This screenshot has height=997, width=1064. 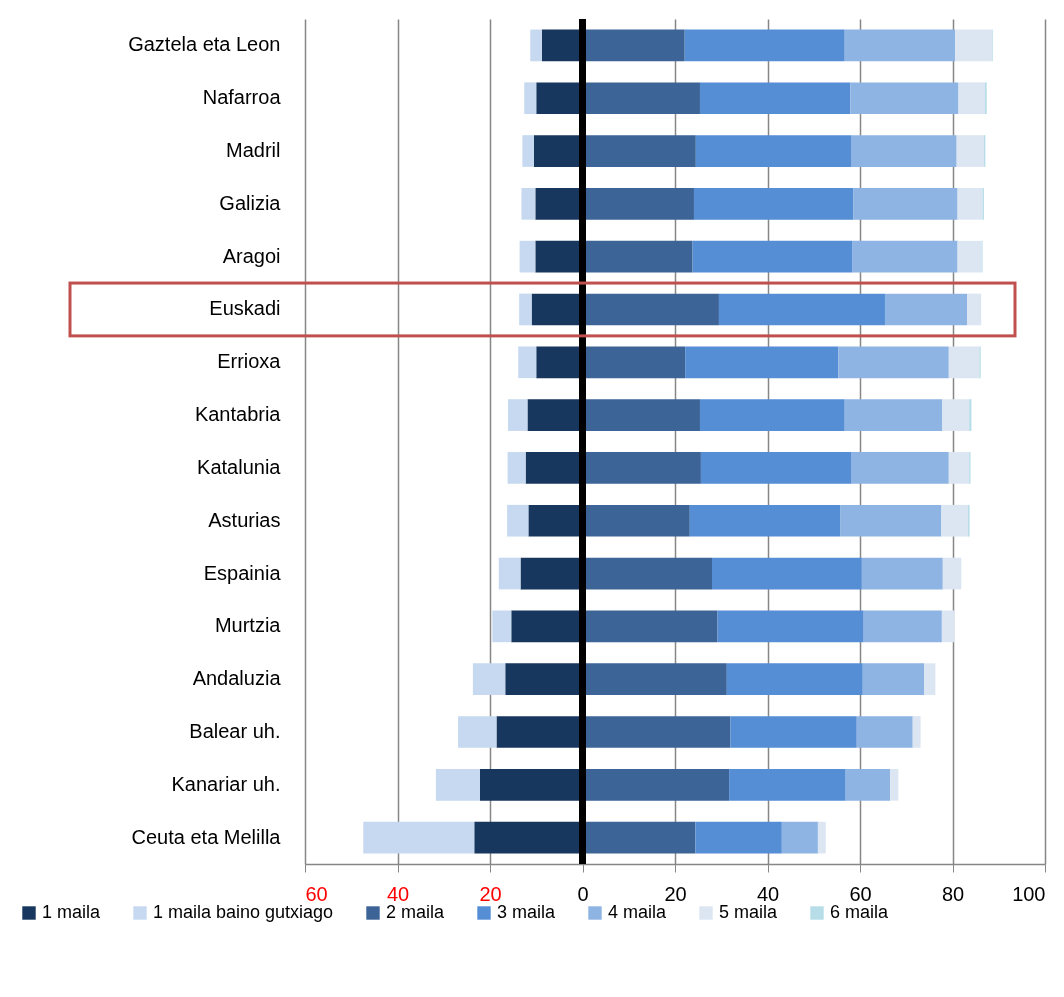 What do you see at coordinates (253, 150) in the screenshot?
I see `y-tick-label: Madril` at bounding box center [253, 150].